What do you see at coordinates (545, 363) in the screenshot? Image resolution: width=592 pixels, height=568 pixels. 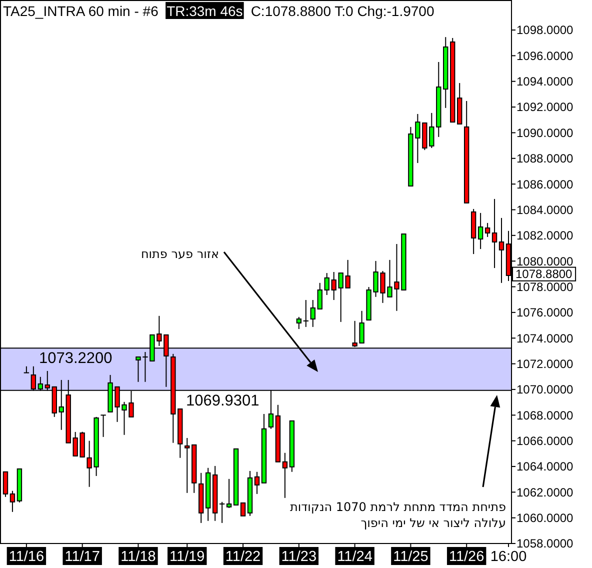 I see `y-tick-label: 1072.0000` at bounding box center [545, 363].